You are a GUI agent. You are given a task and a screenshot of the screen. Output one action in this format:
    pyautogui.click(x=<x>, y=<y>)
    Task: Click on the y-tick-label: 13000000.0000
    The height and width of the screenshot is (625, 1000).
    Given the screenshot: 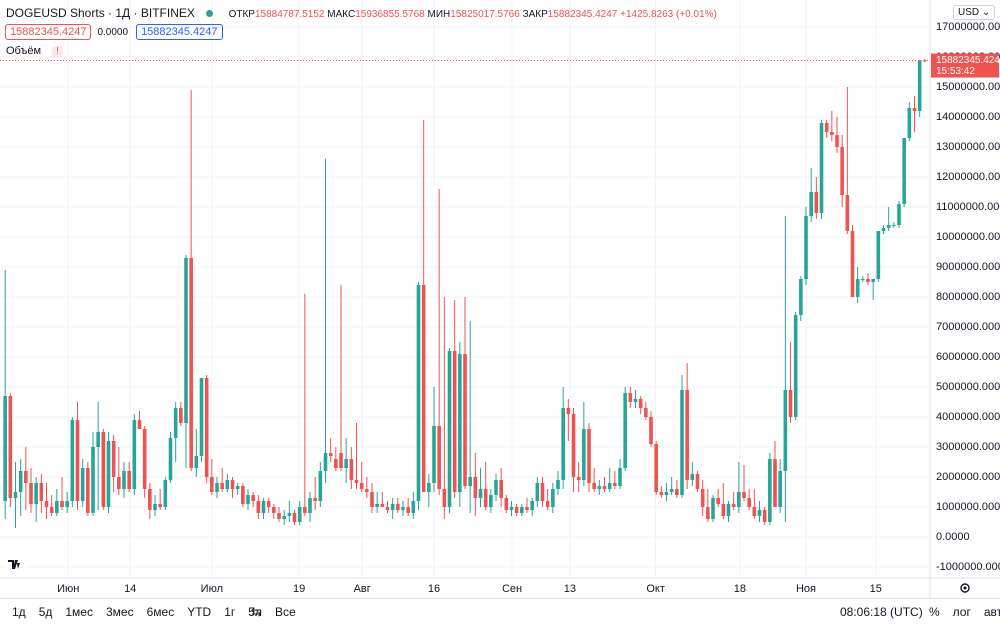 What is the action you would take?
    pyautogui.click(x=968, y=147)
    